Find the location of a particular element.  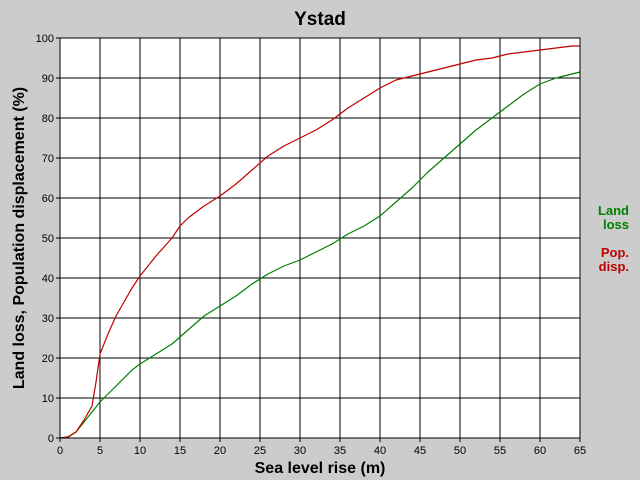

x-tick-label: 60 is located at coordinates (540, 451).